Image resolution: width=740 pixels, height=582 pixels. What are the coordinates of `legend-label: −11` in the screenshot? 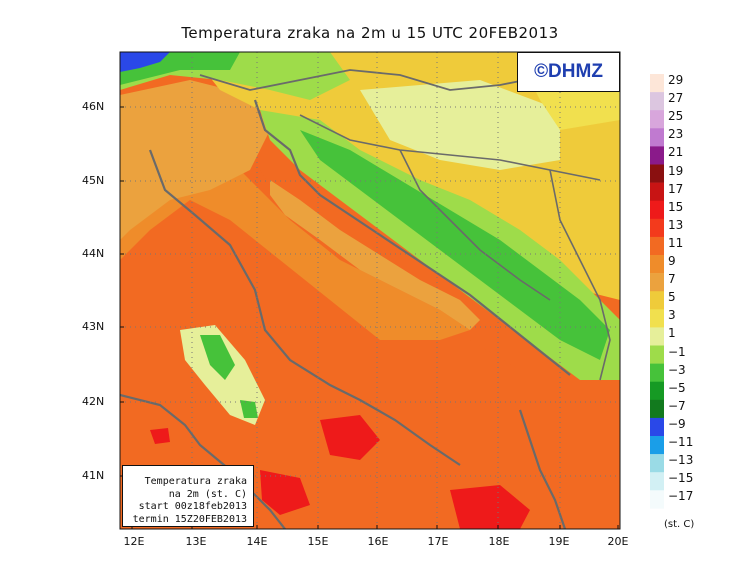 It's located at (681, 442).